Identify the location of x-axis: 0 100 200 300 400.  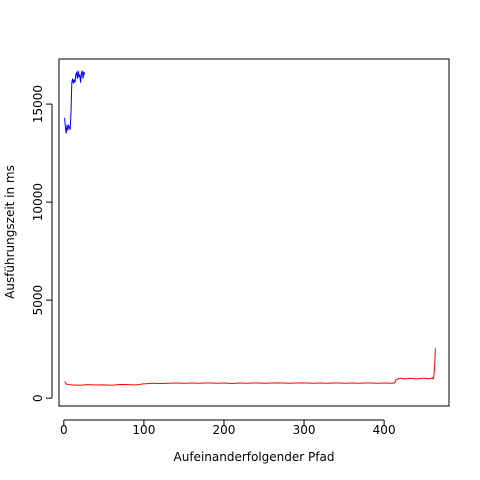
(228, 428).